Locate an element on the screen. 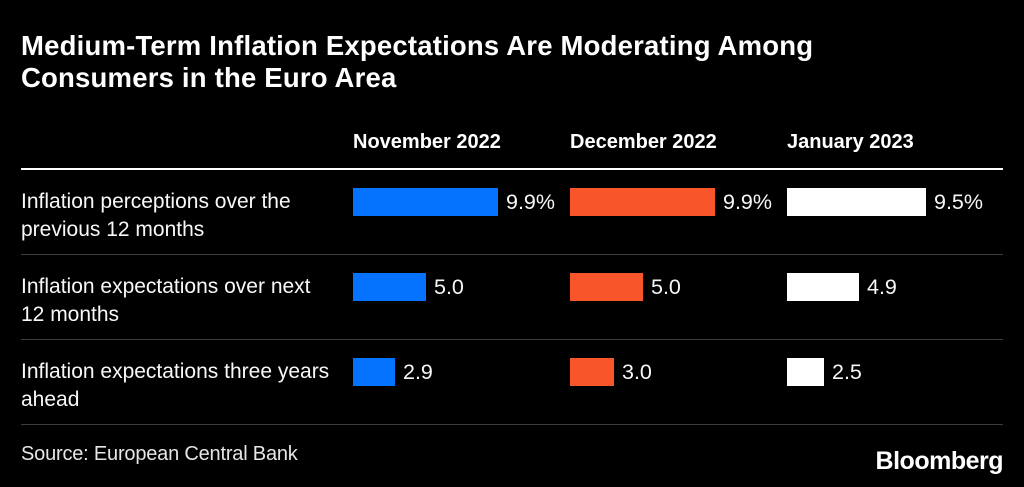  bar-cell-november-perceptions: 9.9% is located at coordinates (461, 202).